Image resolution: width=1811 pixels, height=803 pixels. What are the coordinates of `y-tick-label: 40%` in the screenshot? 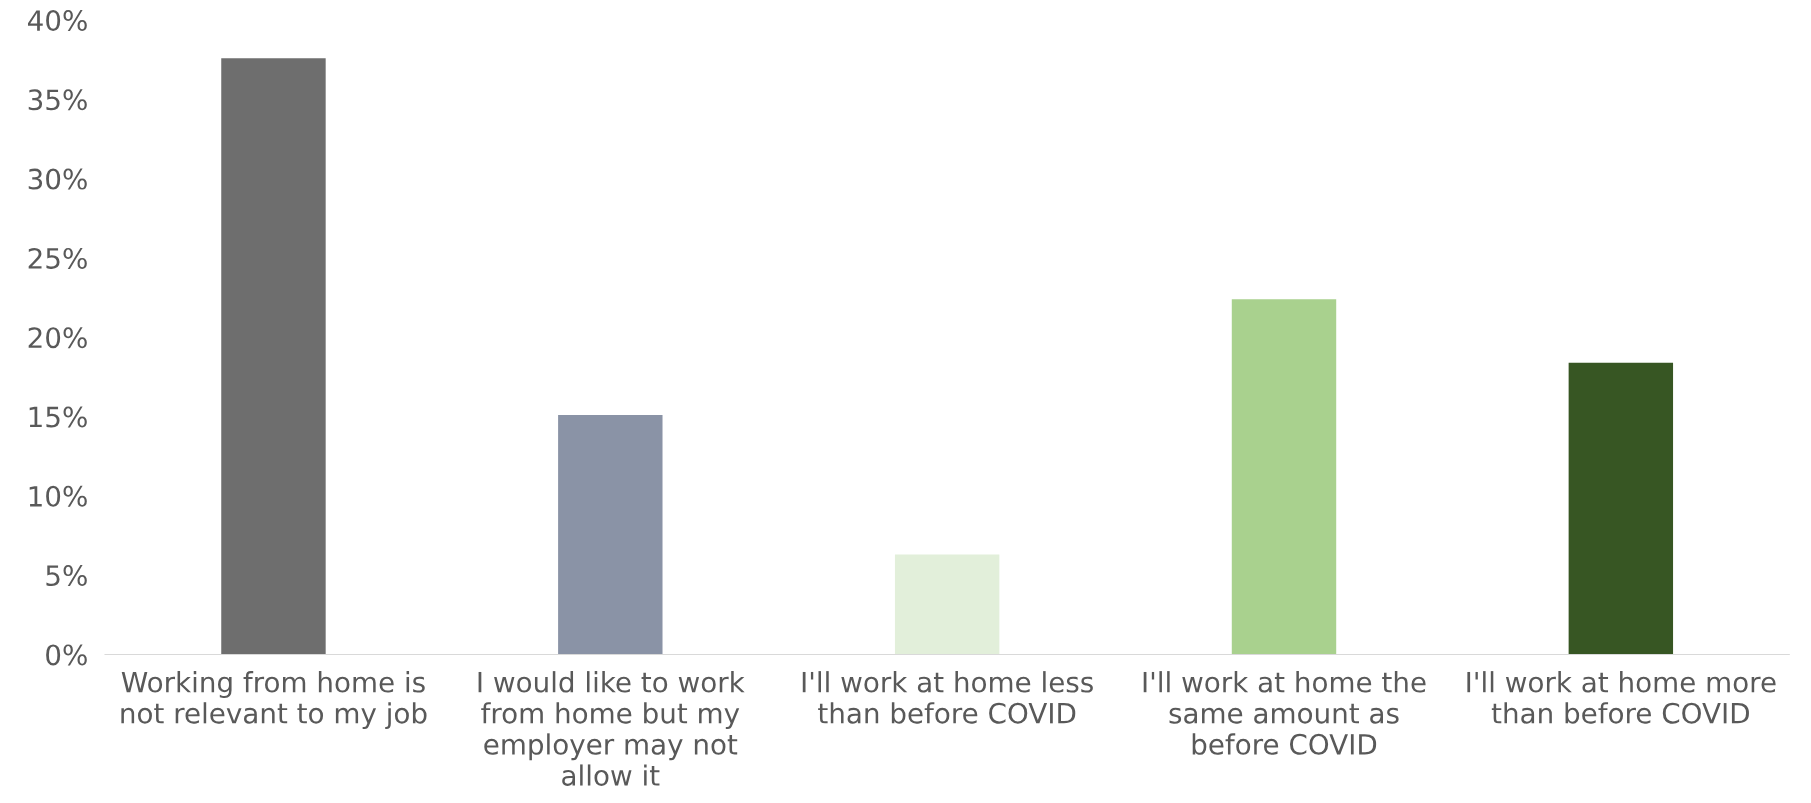 It's located at (57, 21).